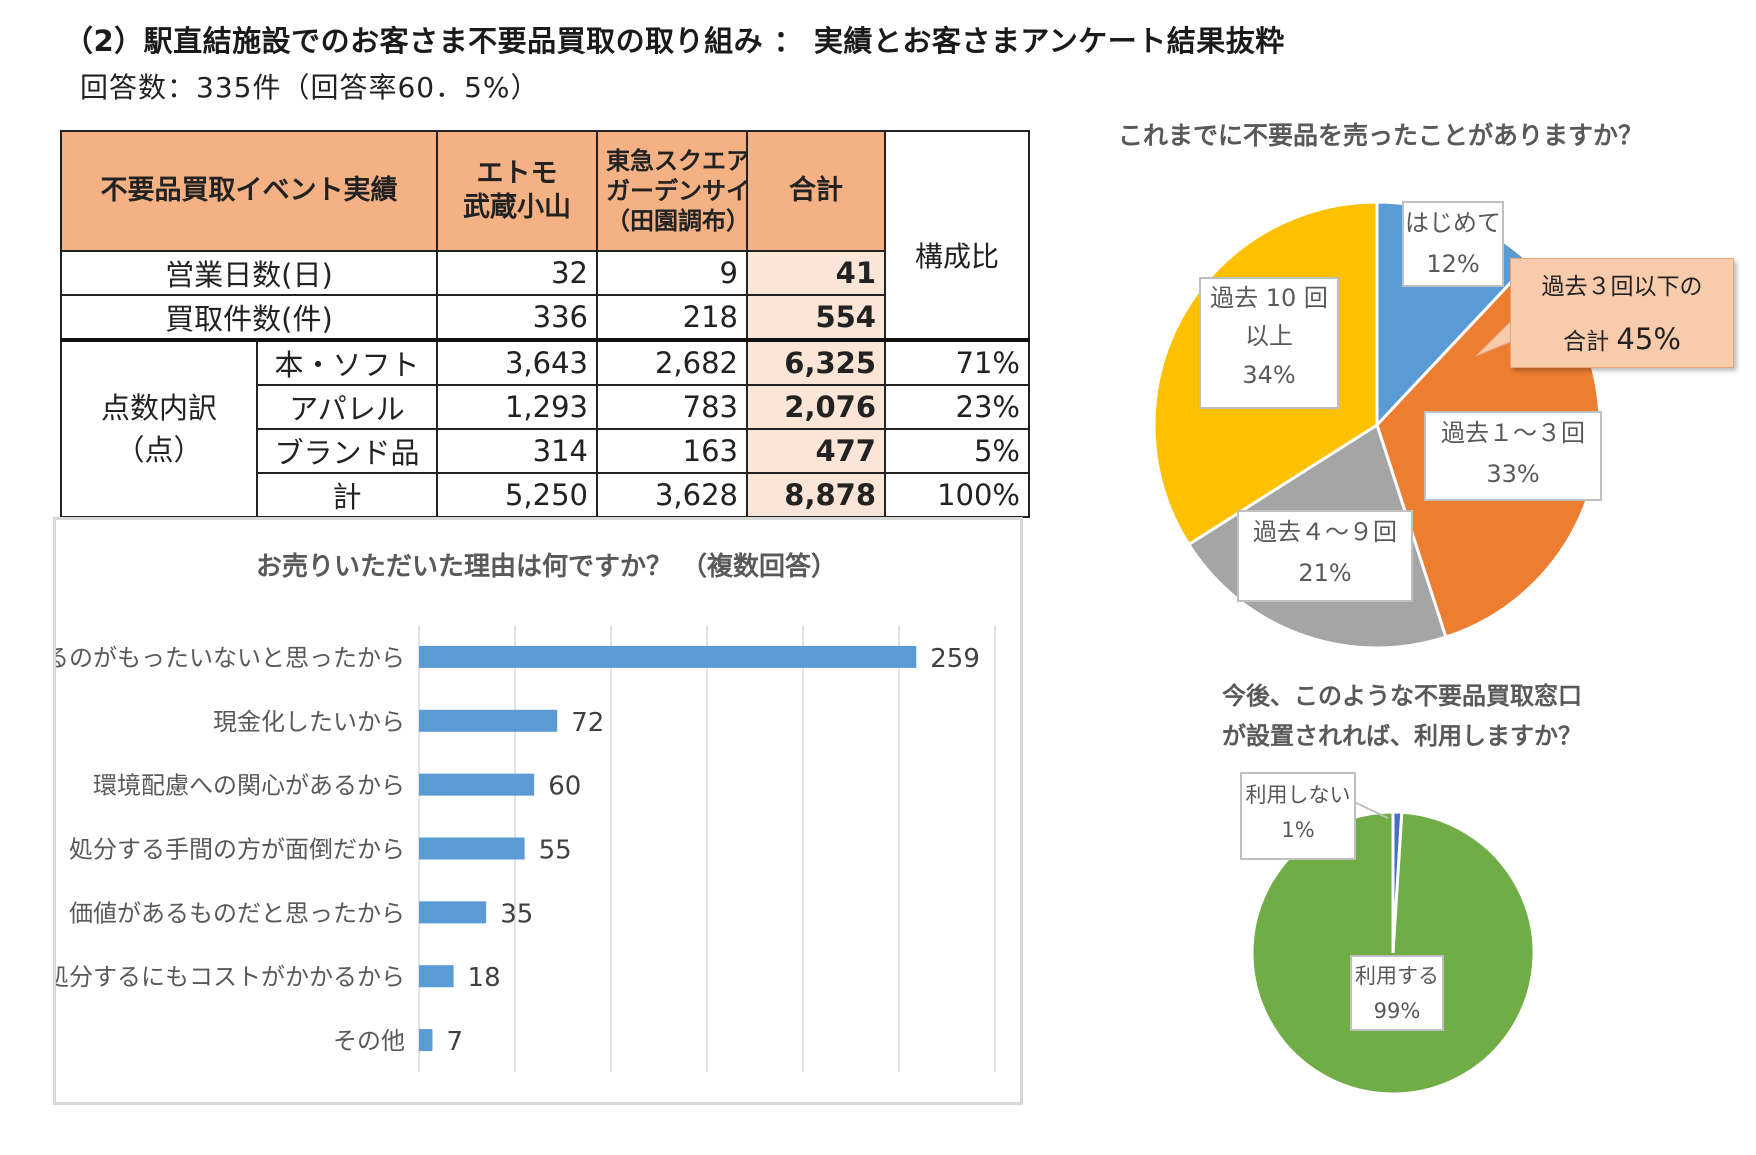 Image resolution: width=1756 pixels, height=1155 pixels. What do you see at coordinates (516, 914) in the screenshot?
I see `bar-value-label: 35` at bounding box center [516, 914].